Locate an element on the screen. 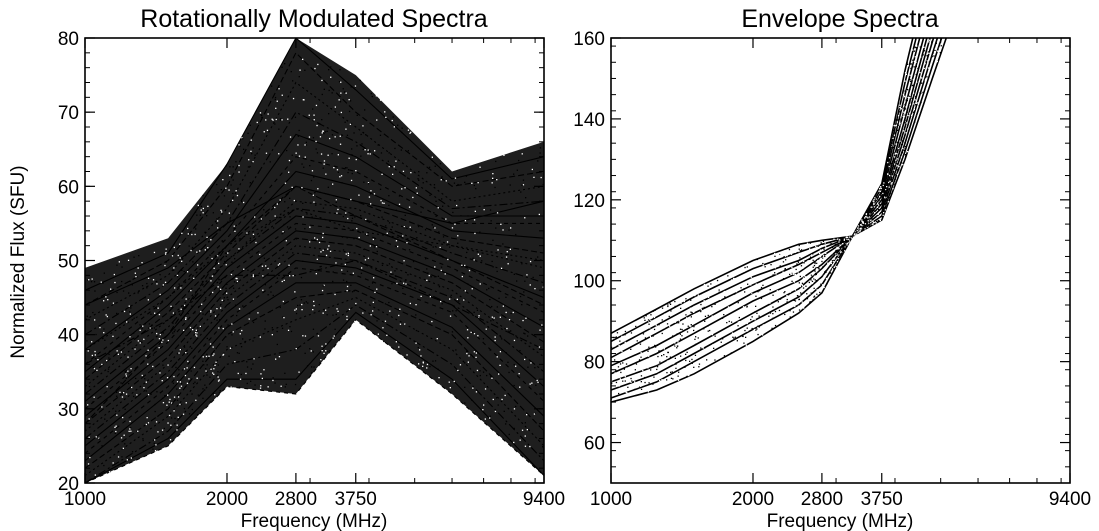 This screenshot has height=531, width=1099. left-xtick-label-1000: 1000 is located at coordinates (85, 499).